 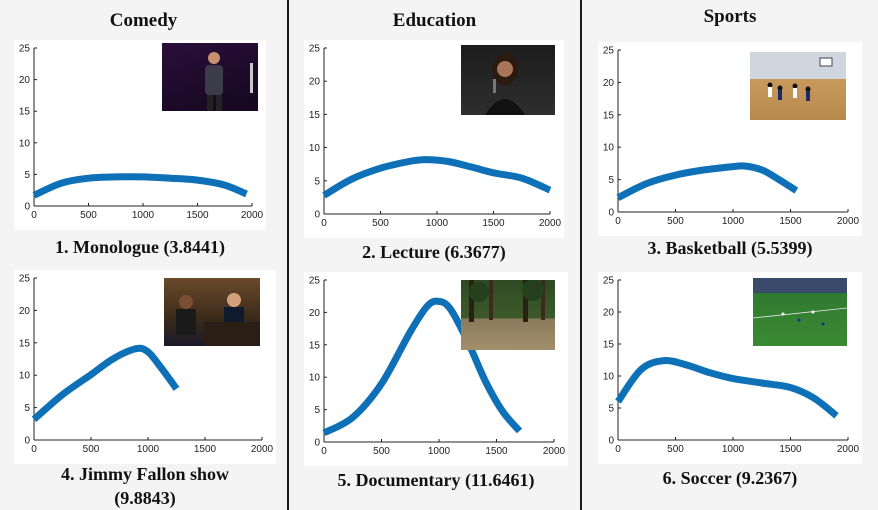 What do you see at coordinates (436, 480) in the screenshot?
I see `caption-documentary: 5. Documentary (11.6461)` at bounding box center [436, 480].